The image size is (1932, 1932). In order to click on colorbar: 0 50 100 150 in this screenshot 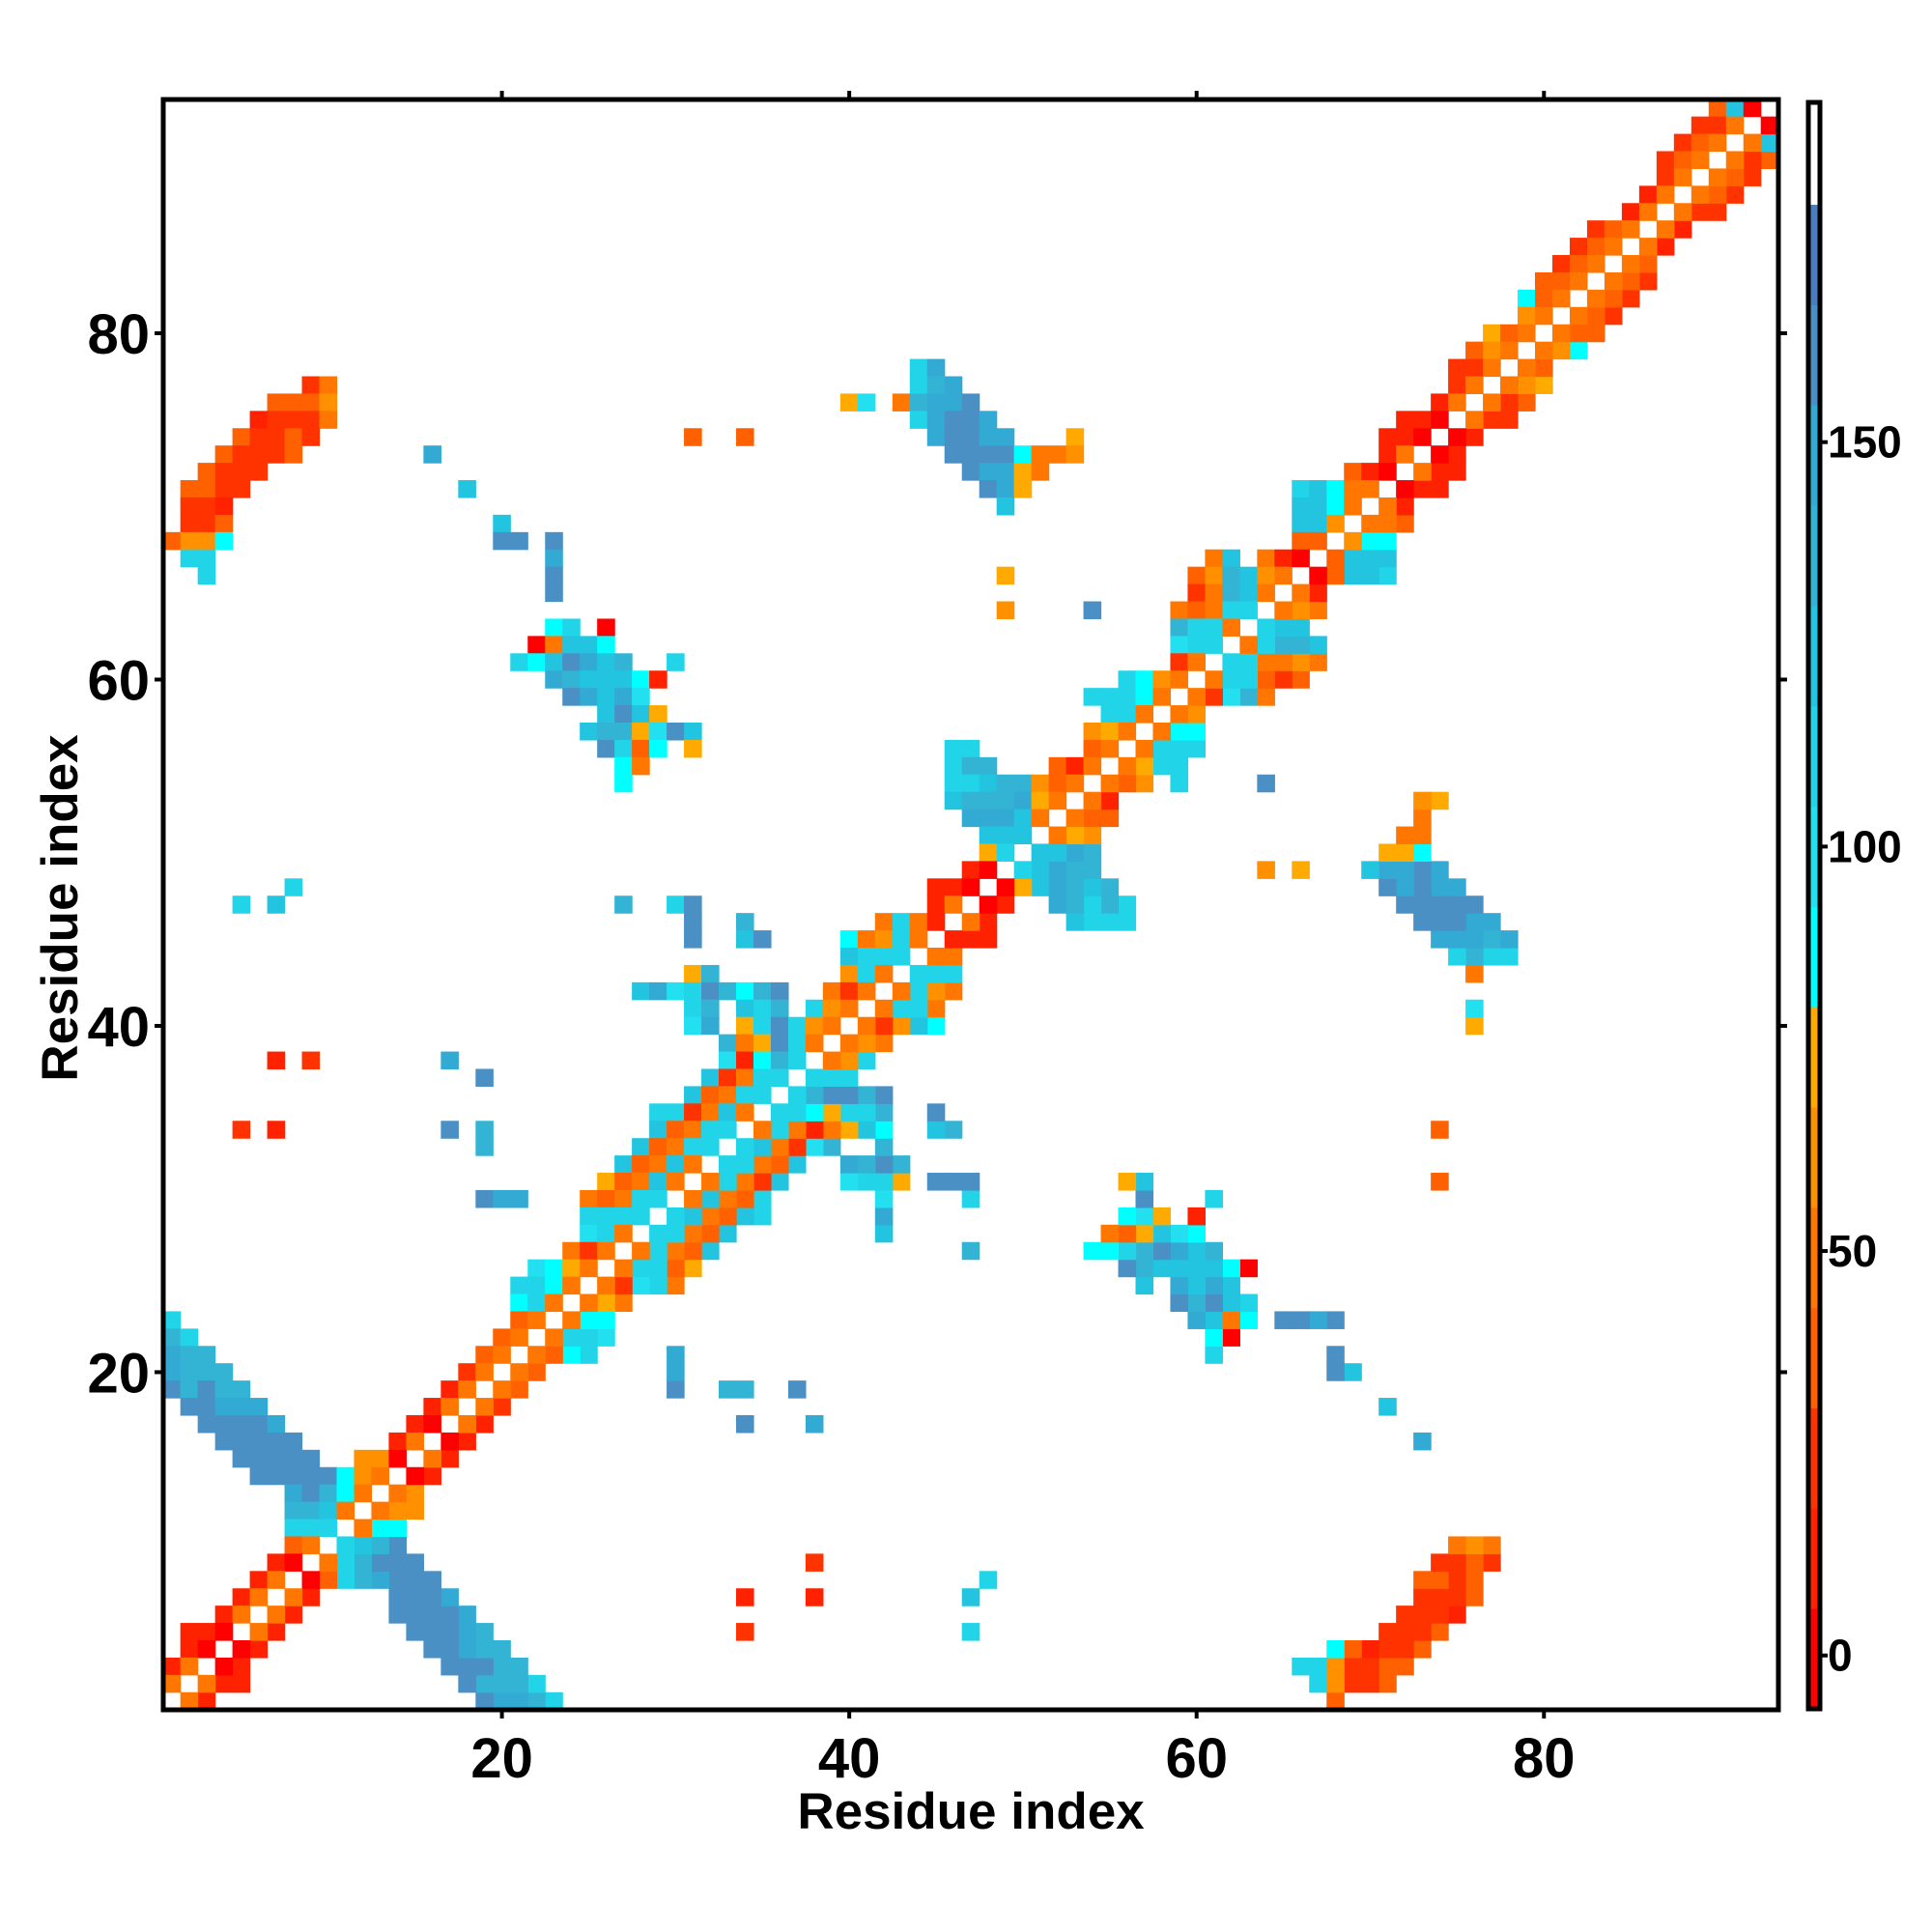, I will do `click(1853, 905)`.